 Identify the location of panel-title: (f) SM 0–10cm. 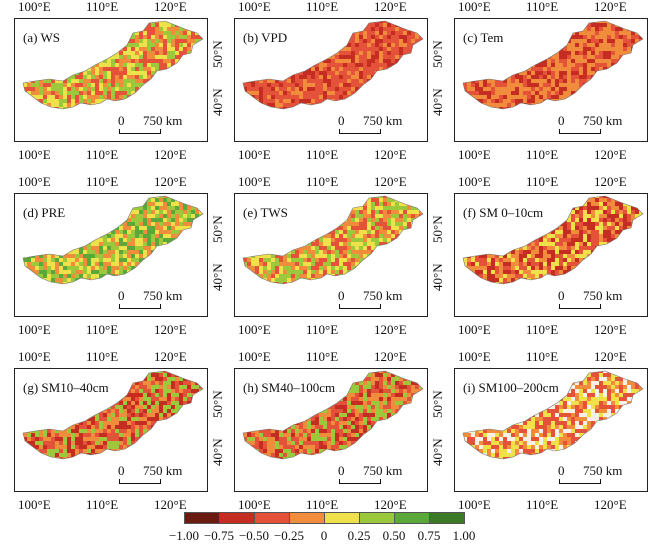
(503, 212).